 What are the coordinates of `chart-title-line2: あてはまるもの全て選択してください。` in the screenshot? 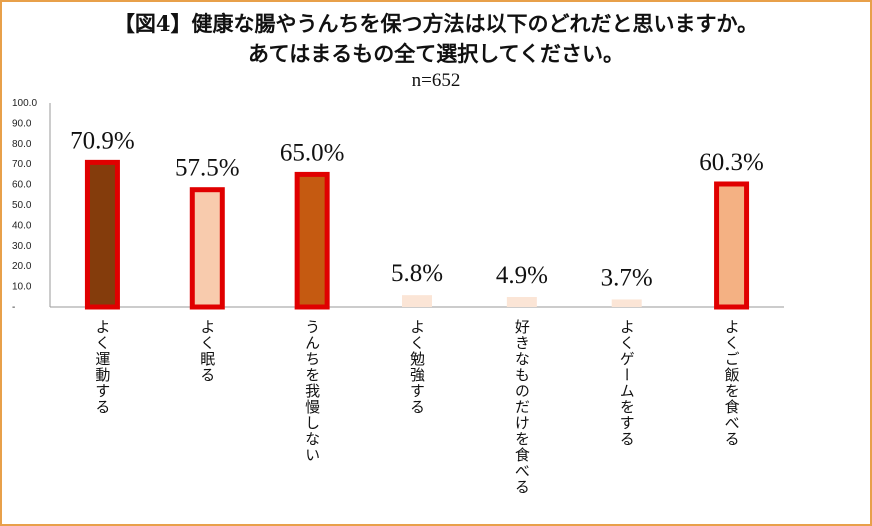 It's located at (436, 53).